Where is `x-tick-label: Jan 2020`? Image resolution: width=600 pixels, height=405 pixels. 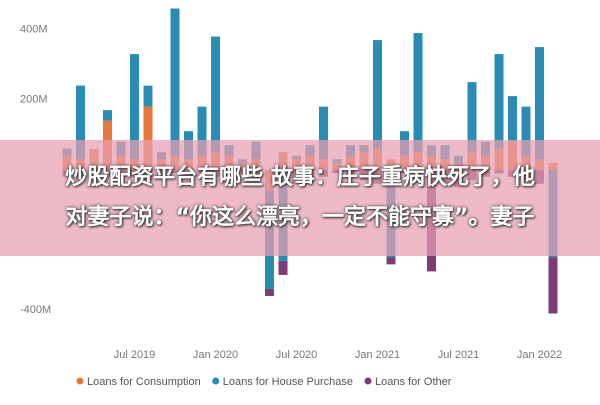 x-tick-label: Jan 2020 is located at coordinates (215, 355).